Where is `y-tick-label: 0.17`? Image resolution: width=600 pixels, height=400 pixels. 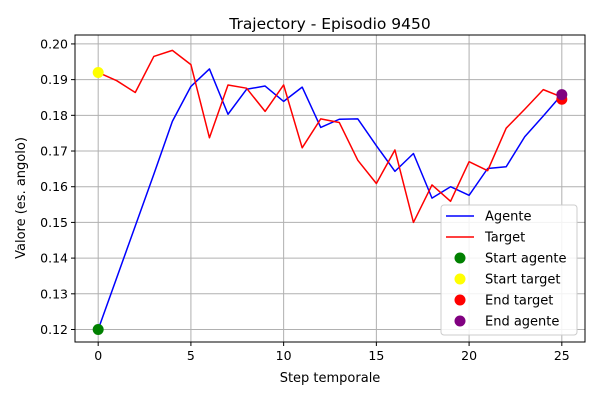
y-tick-label: 0.17 is located at coordinates (54, 151).